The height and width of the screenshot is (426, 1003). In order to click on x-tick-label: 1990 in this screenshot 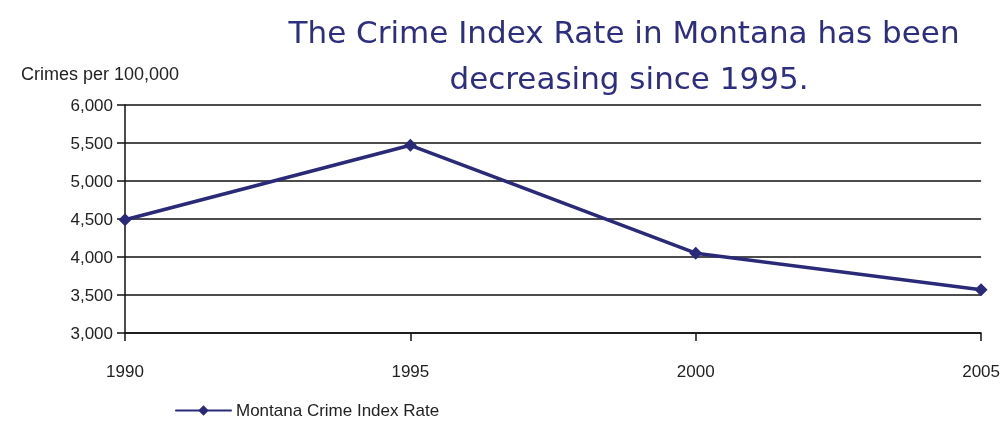, I will do `click(125, 371)`.